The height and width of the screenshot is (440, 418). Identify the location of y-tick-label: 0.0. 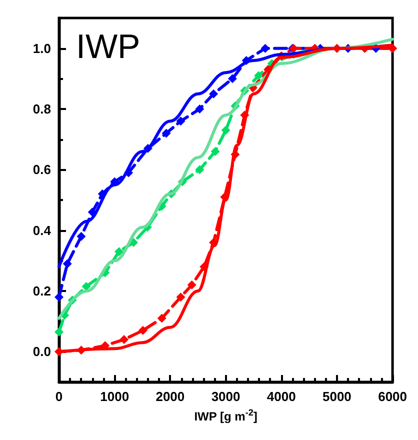
(41, 352).